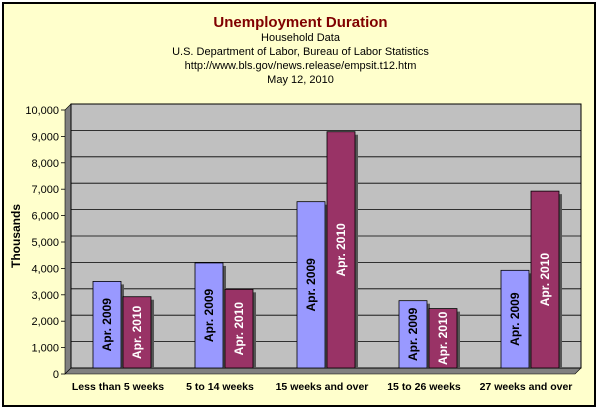 This screenshot has height=412, width=601. What do you see at coordinates (45, 322) in the screenshot?
I see `y-tick-label: 2,000` at bounding box center [45, 322].